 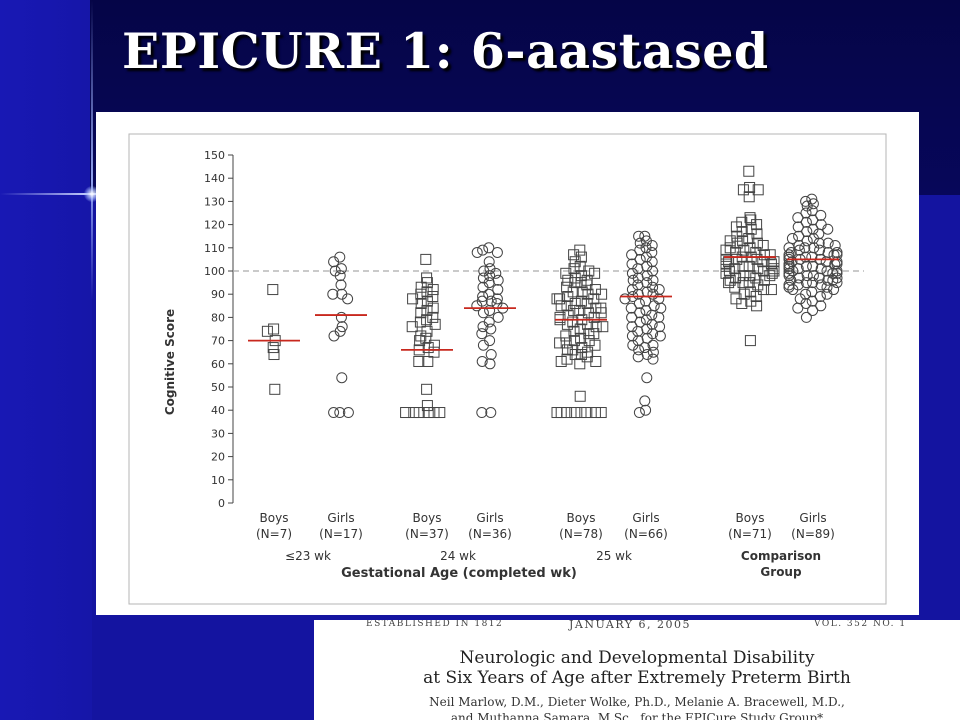 What do you see at coordinates (435, 624) in the screenshot?
I see `journal-established: ESTABLISHED IN 1812` at bounding box center [435, 624].